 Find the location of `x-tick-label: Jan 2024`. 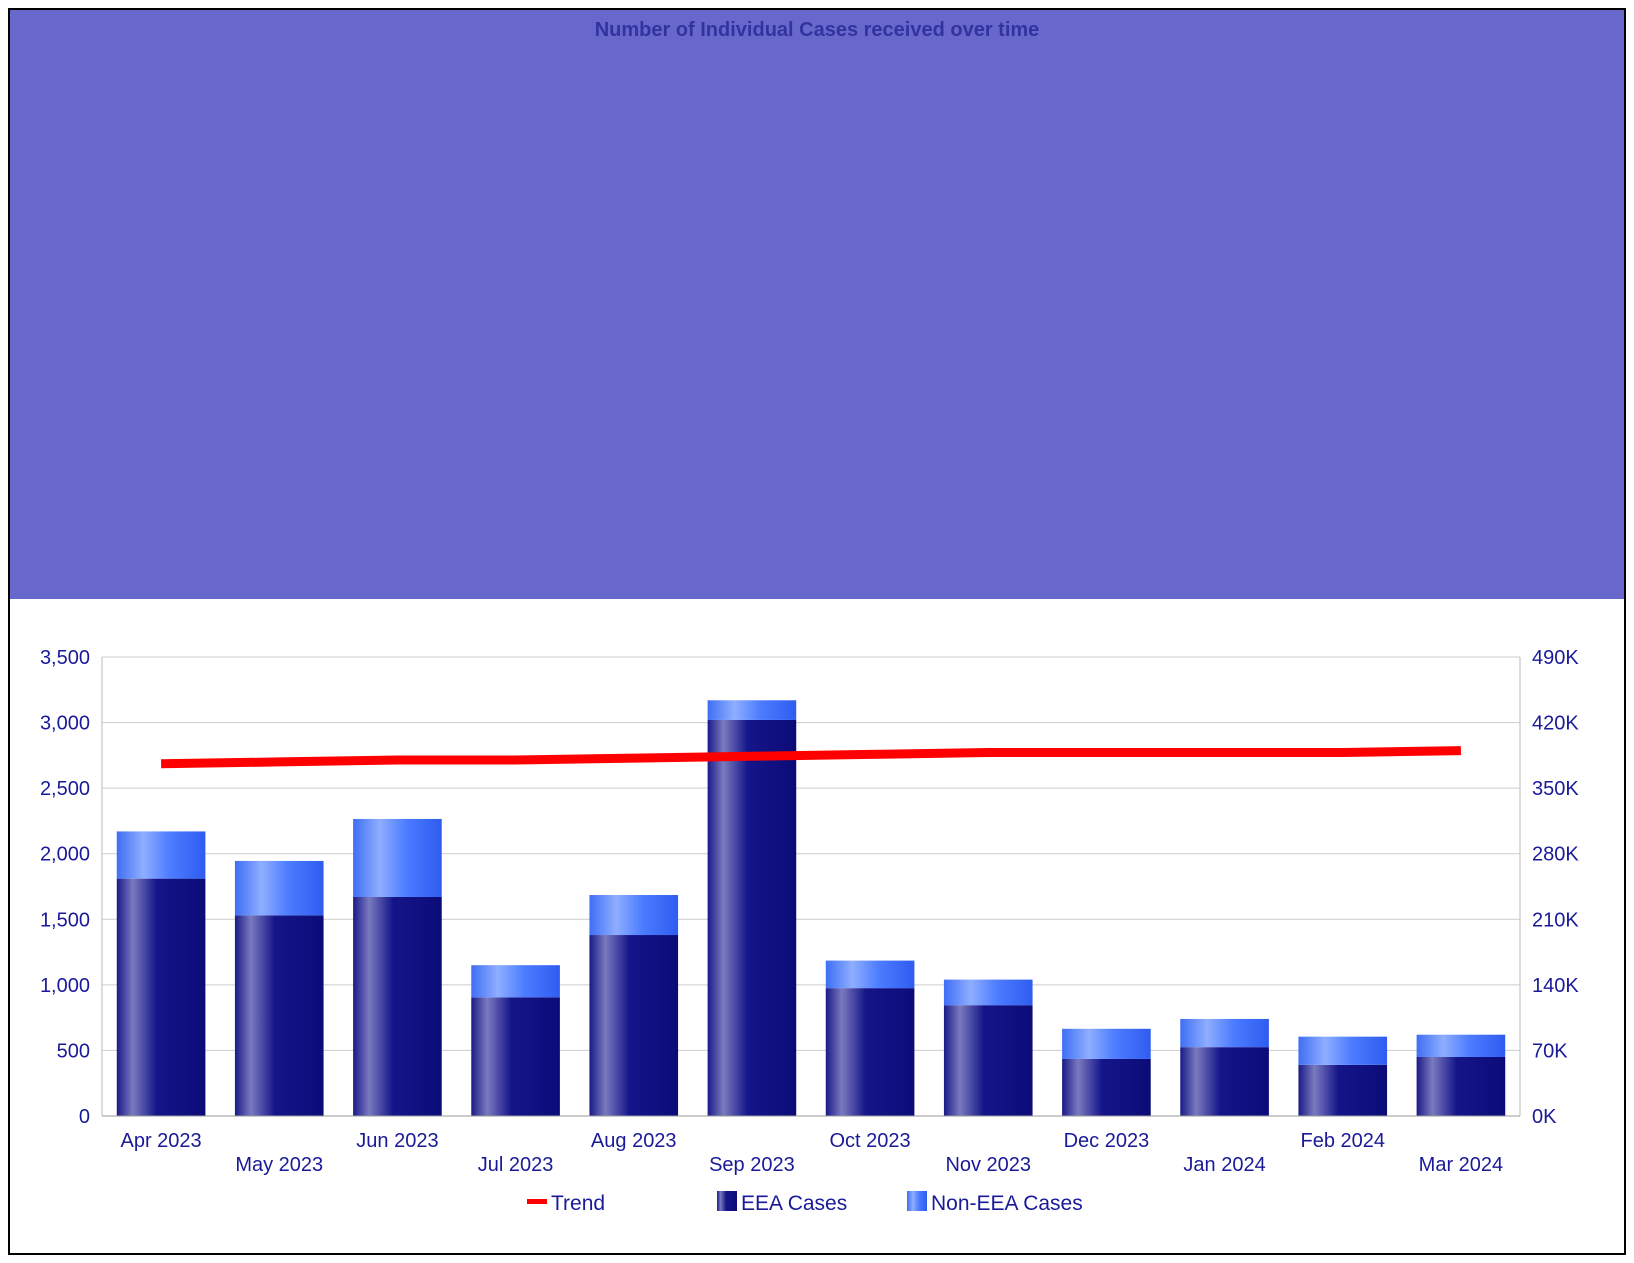

x-tick-label: Jan 2024 is located at coordinates (1224, 1165).